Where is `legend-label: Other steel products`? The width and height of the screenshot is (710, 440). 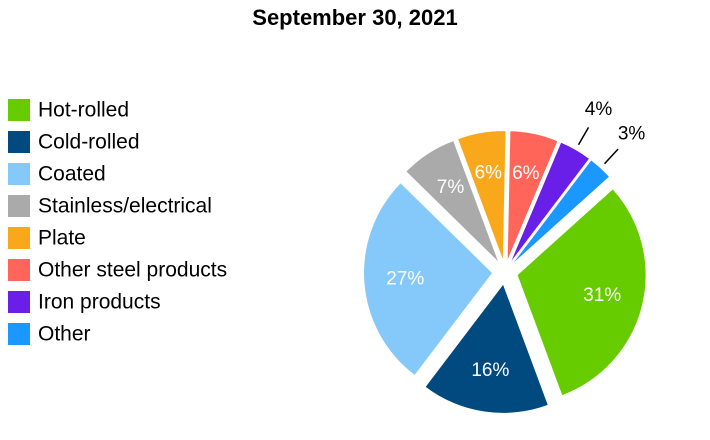 legend-label: Other steel products is located at coordinates (132, 270).